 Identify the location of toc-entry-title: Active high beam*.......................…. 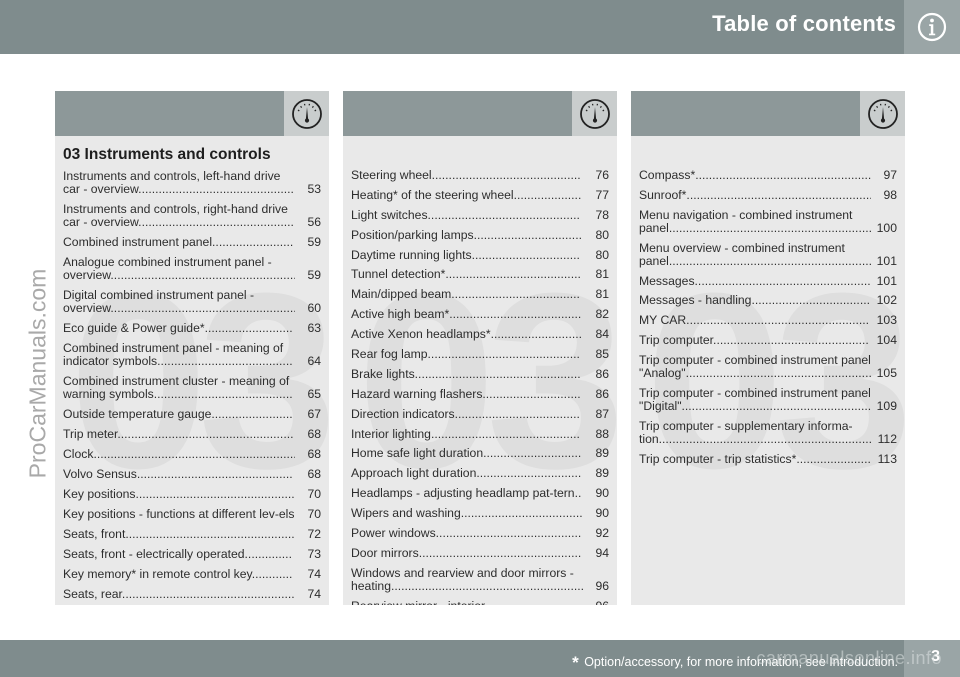
(466, 315).